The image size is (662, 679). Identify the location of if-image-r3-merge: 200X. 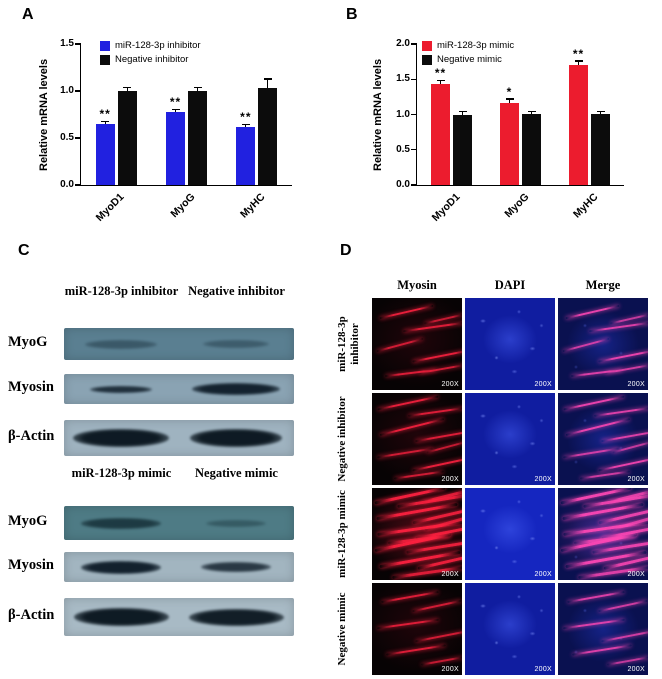
(603, 629).